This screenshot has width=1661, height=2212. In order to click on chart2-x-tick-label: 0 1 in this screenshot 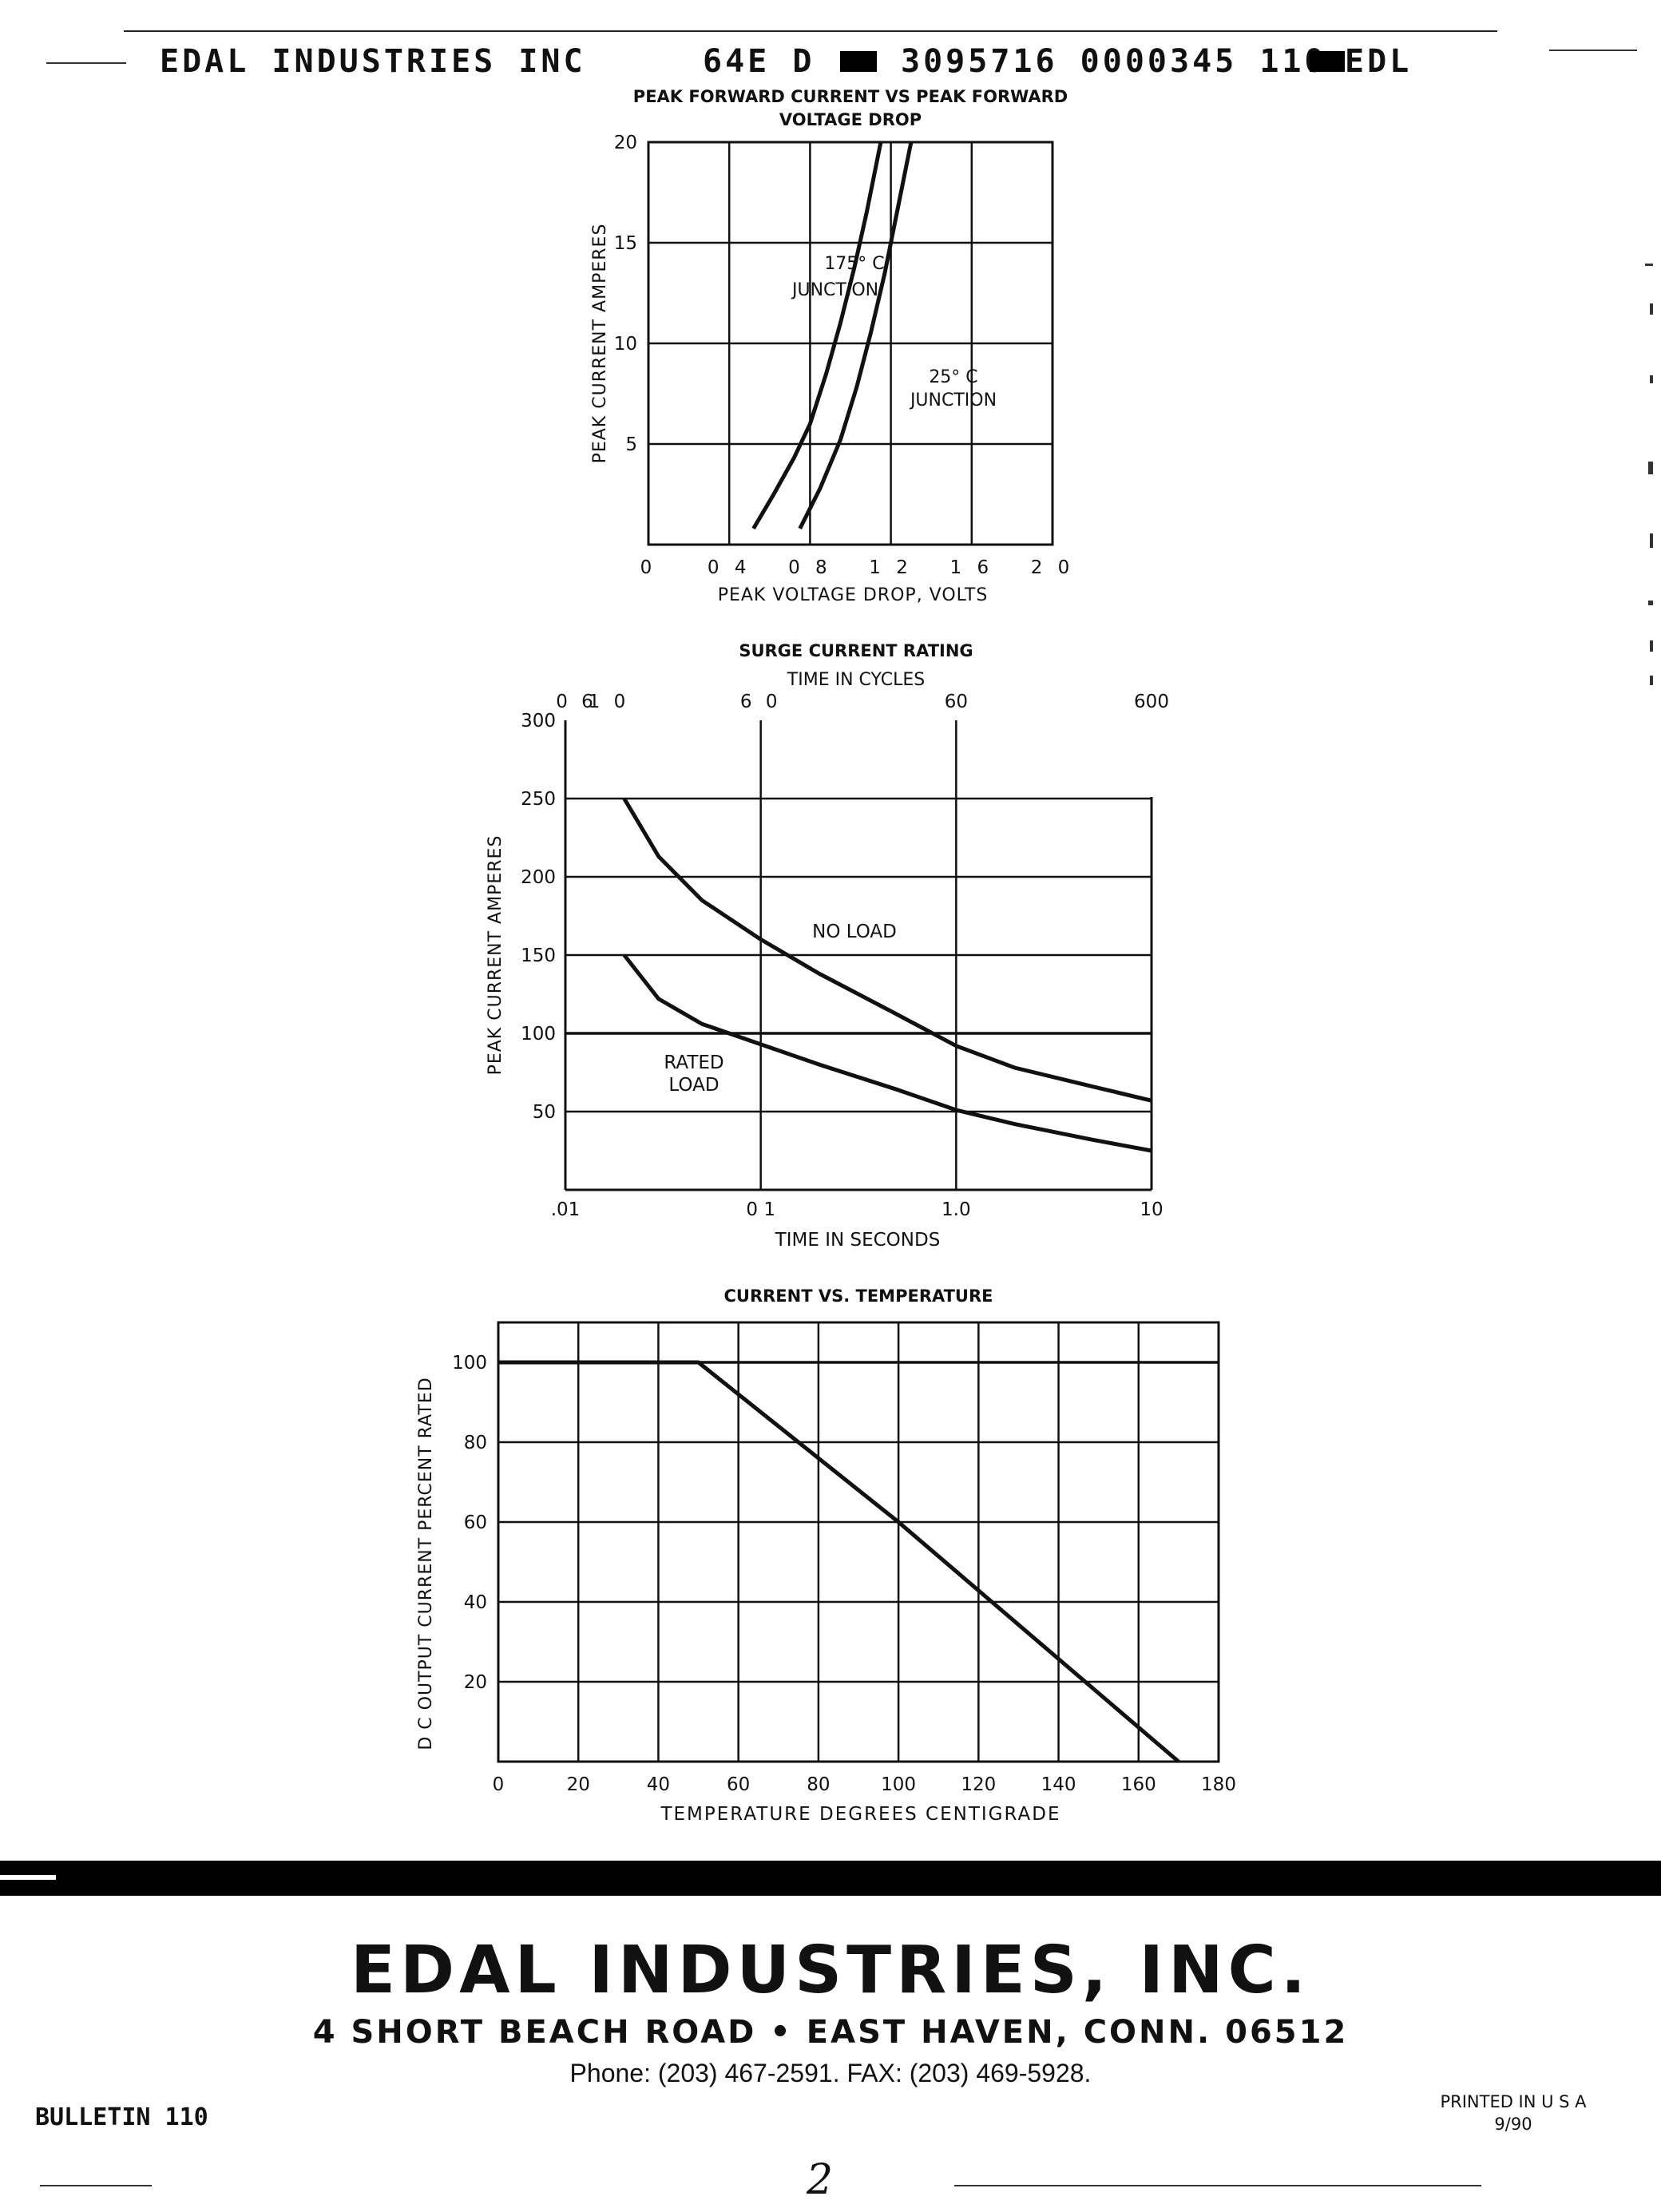, I will do `click(760, 1209)`.